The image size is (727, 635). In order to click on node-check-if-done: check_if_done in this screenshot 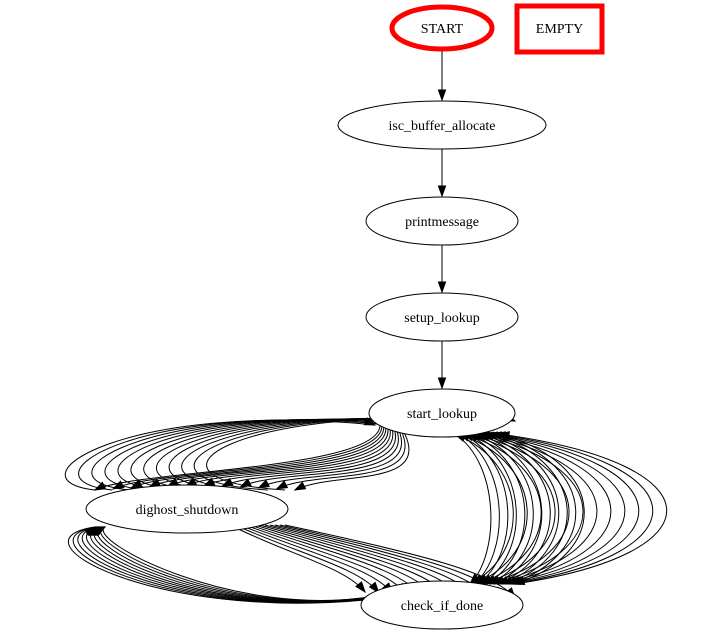, I will do `click(442, 605)`.